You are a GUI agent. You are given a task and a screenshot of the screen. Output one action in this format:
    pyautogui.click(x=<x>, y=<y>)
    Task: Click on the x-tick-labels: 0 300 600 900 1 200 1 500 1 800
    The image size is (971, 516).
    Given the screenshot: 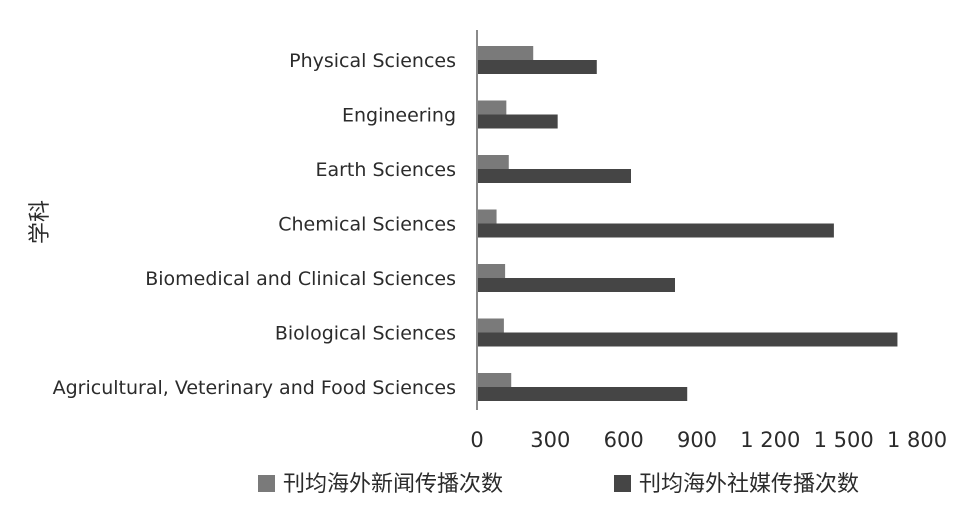 What is the action you would take?
    pyautogui.click(x=708, y=440)
    